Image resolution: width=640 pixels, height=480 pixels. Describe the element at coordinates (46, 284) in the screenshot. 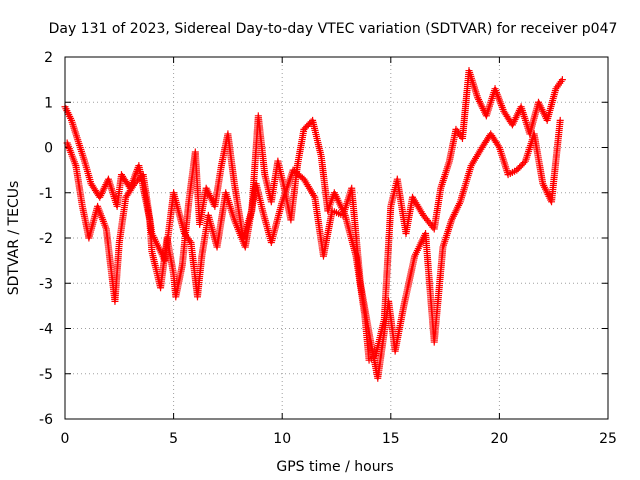

I see `y-tick-label: -3` at that location.